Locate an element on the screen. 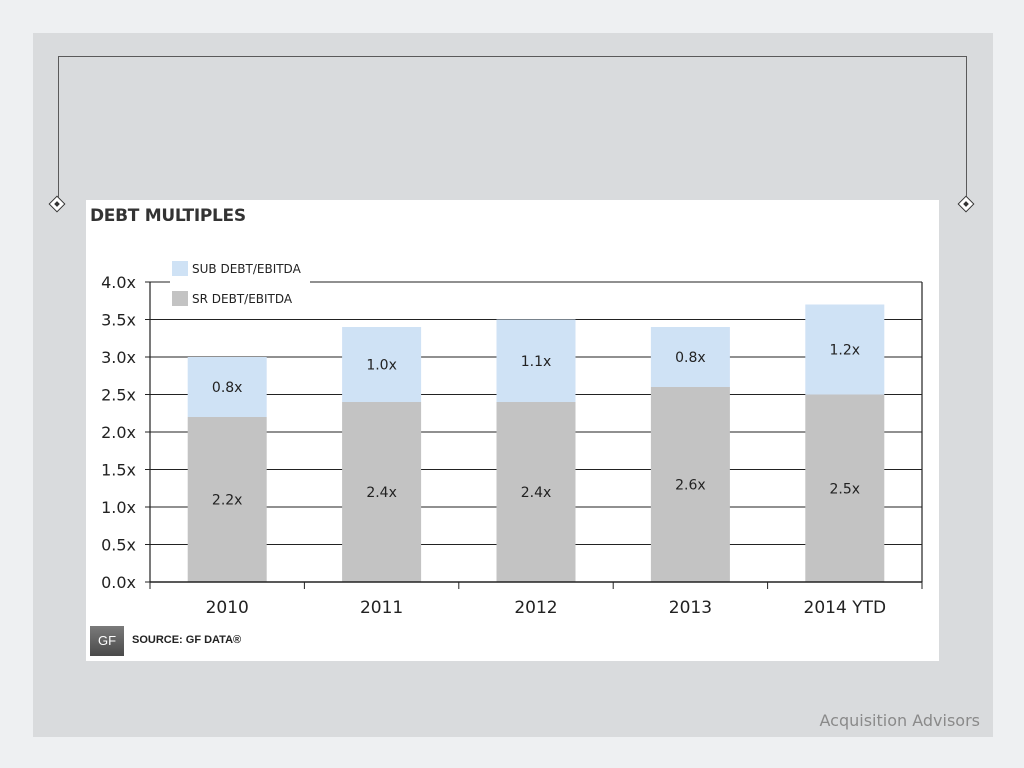 This screenshot has height=768, width=1024. legend-background is located at coordinates (240, 285).